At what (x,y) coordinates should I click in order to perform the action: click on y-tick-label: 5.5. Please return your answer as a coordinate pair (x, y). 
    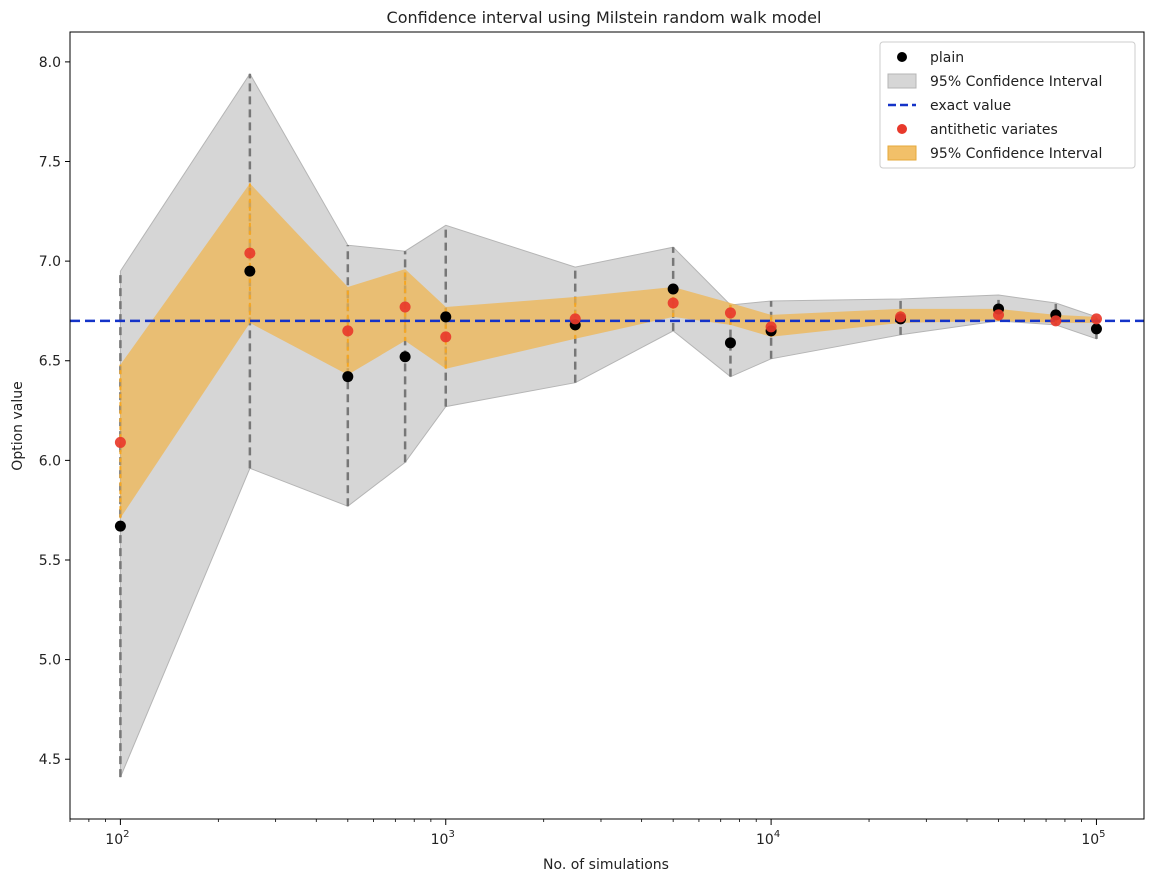
    Looking at the image, I should click on (50, 561).